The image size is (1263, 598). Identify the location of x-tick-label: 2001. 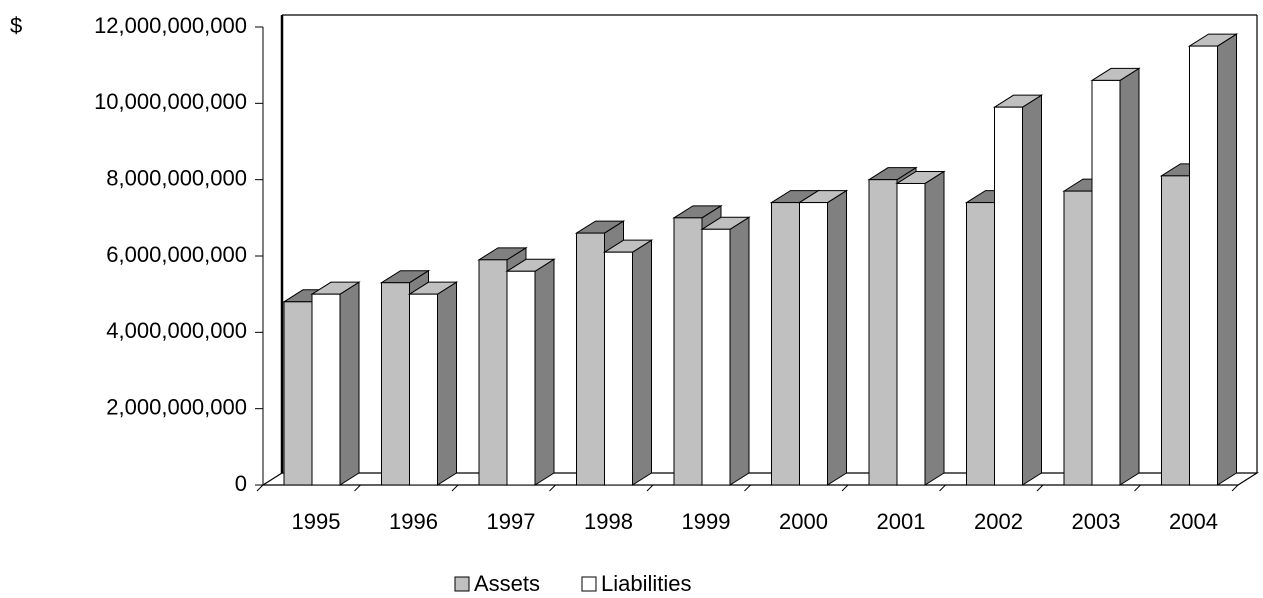
(901, 521).